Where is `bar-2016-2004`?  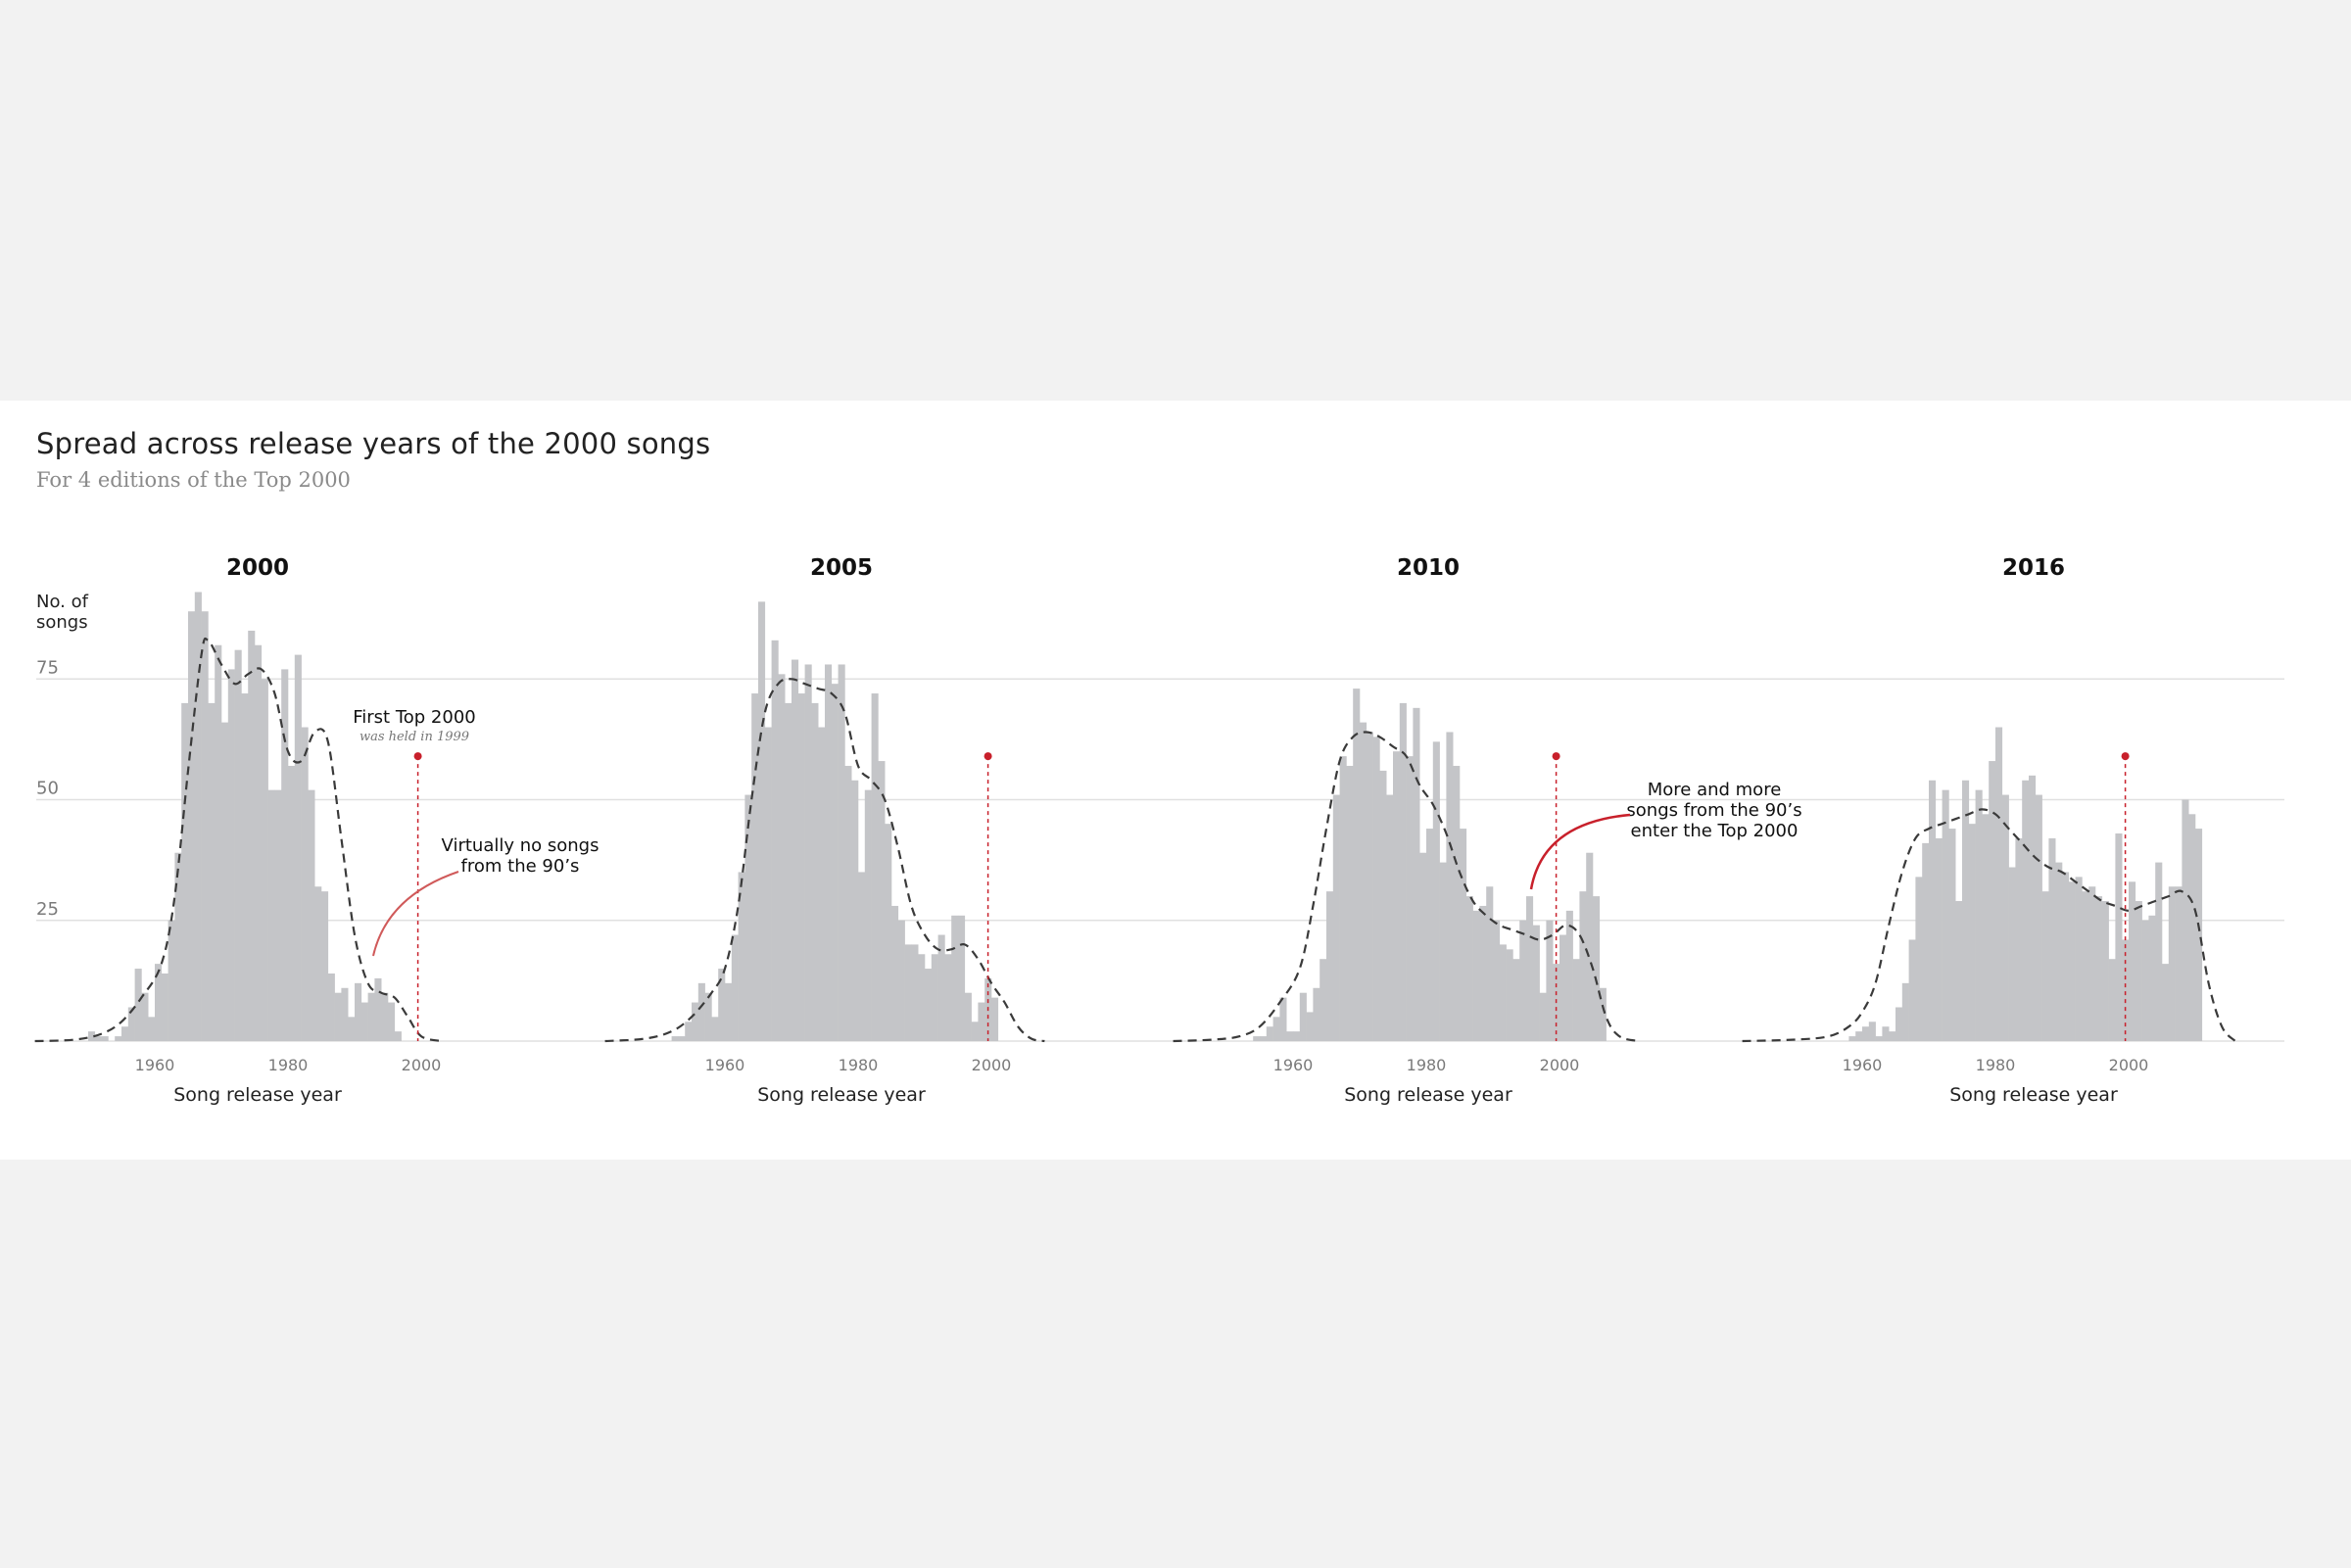 bar-2016-2004 is located at coordinates (2159, 952).